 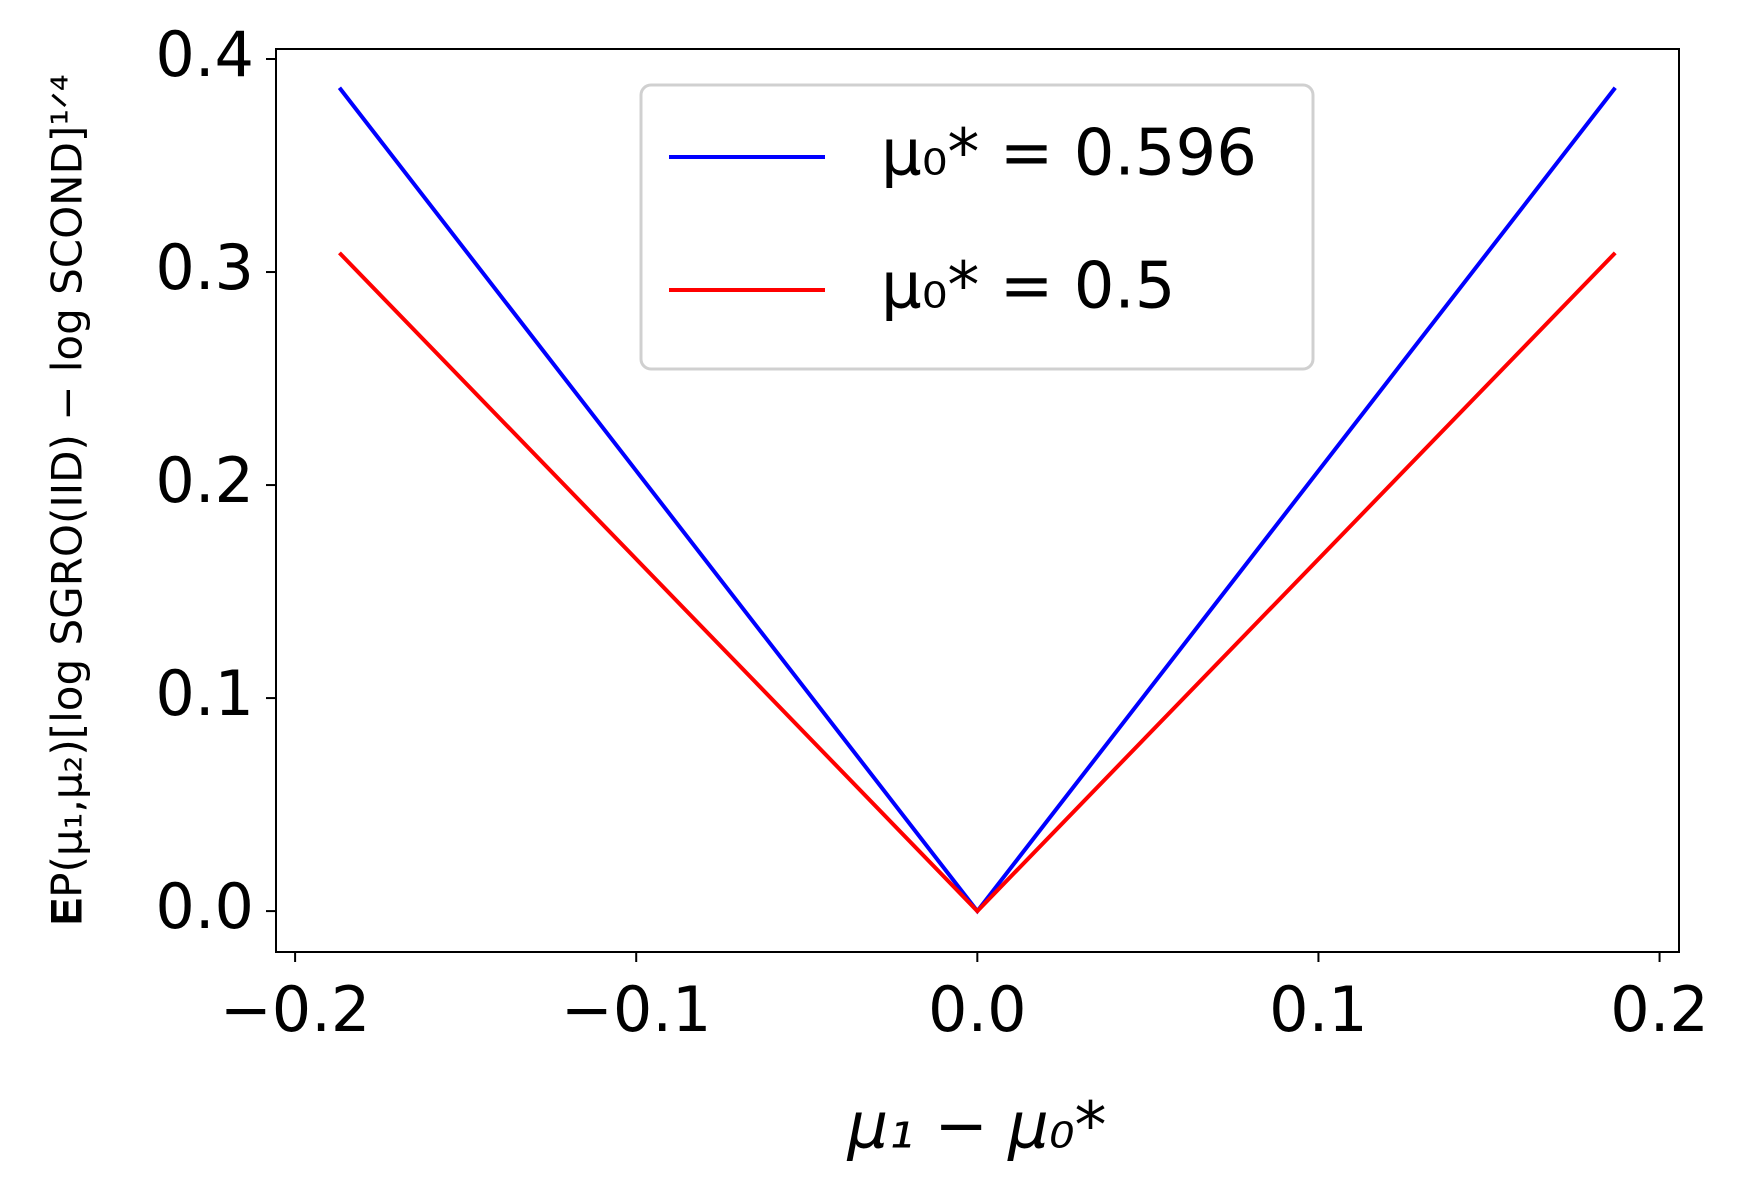 I want to click on x-tick-label: 0.1, so click(x=1318, y=1009).